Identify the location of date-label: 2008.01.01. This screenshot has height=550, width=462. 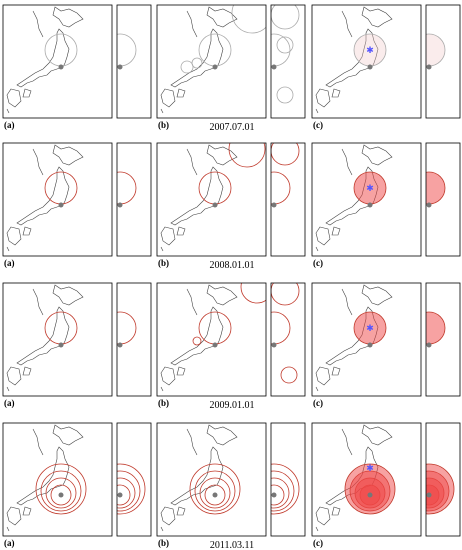
(232, 265).